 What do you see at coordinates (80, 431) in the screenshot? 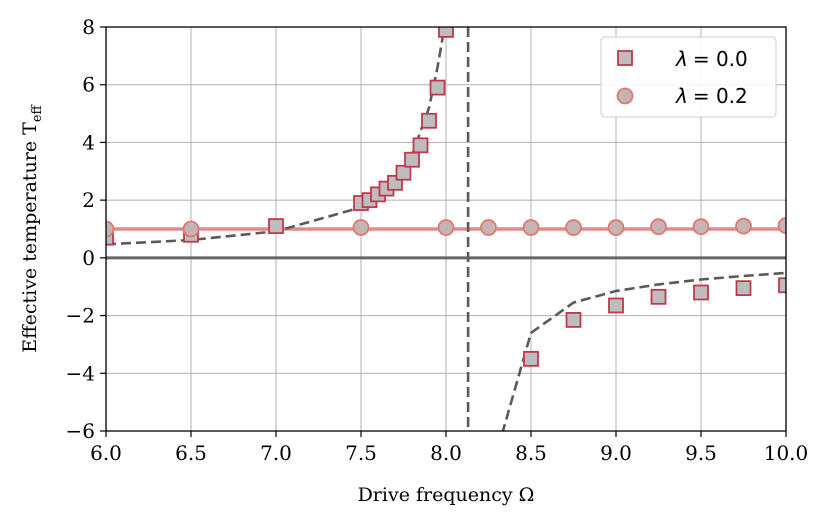
I see `y-tick-label: −6` at bounding box center [80, 431].